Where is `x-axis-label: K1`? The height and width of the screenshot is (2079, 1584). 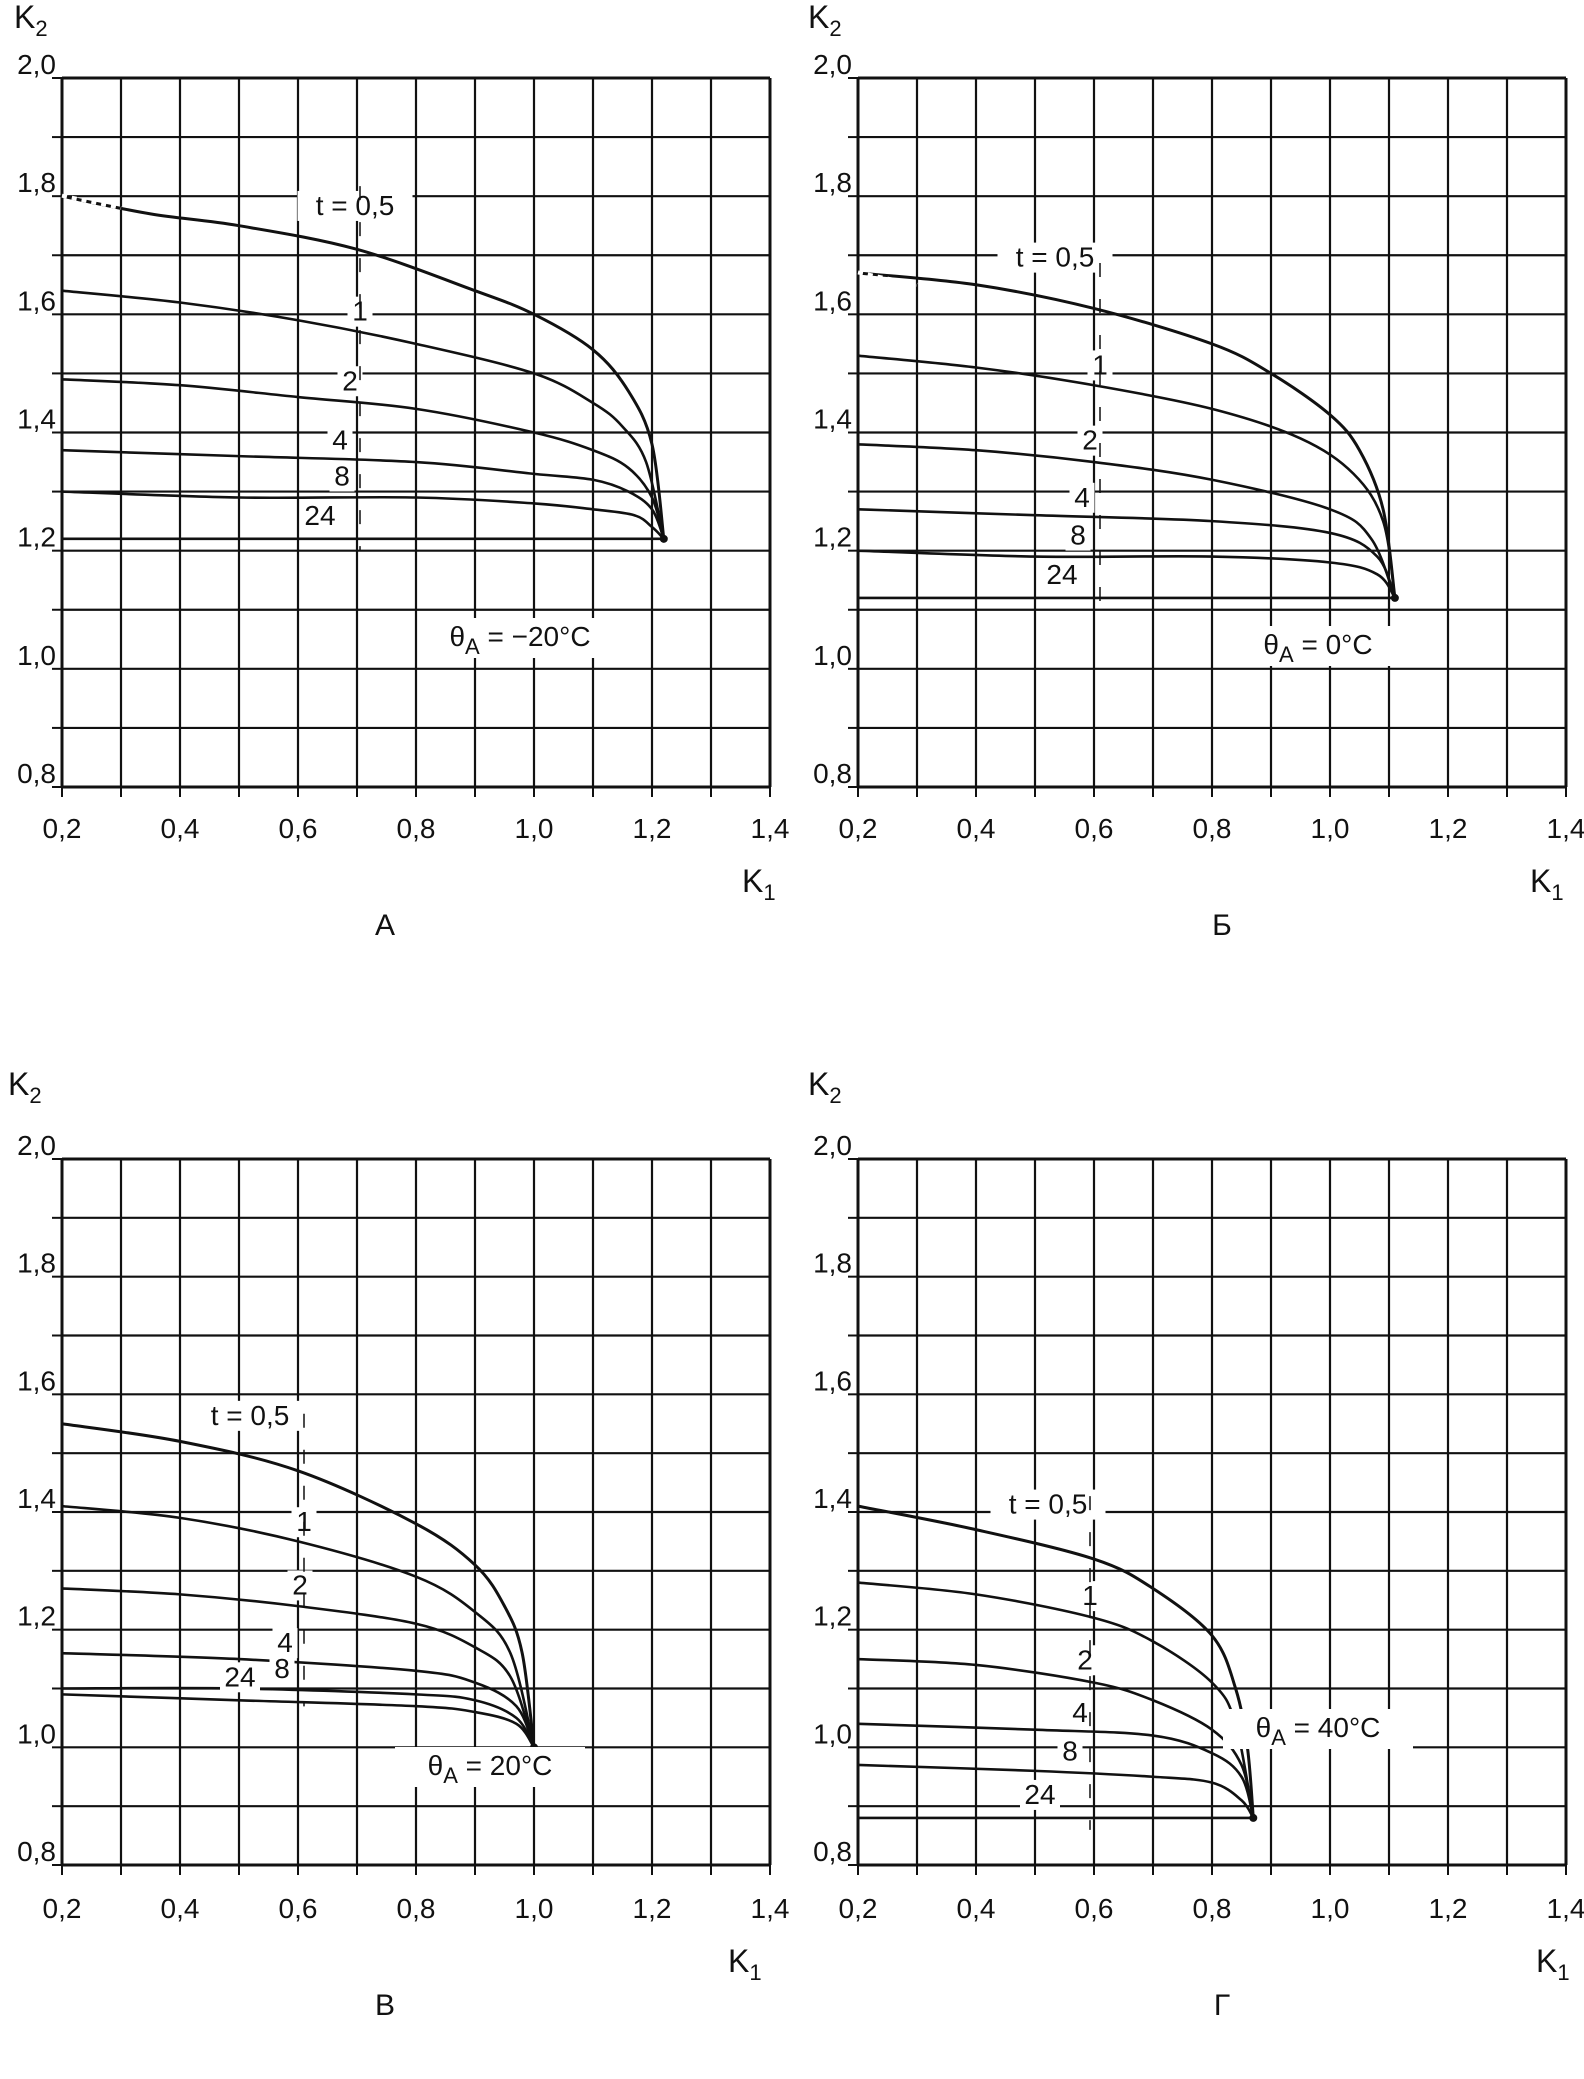
x-axis-label: K1 is located at coordinates (1547, 884).